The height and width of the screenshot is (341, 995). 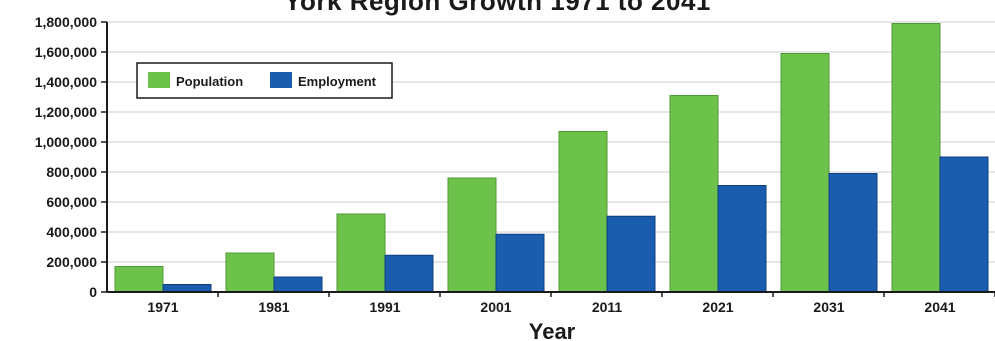 I want to click on bar-employment-2011, so click(x=631, y=254).